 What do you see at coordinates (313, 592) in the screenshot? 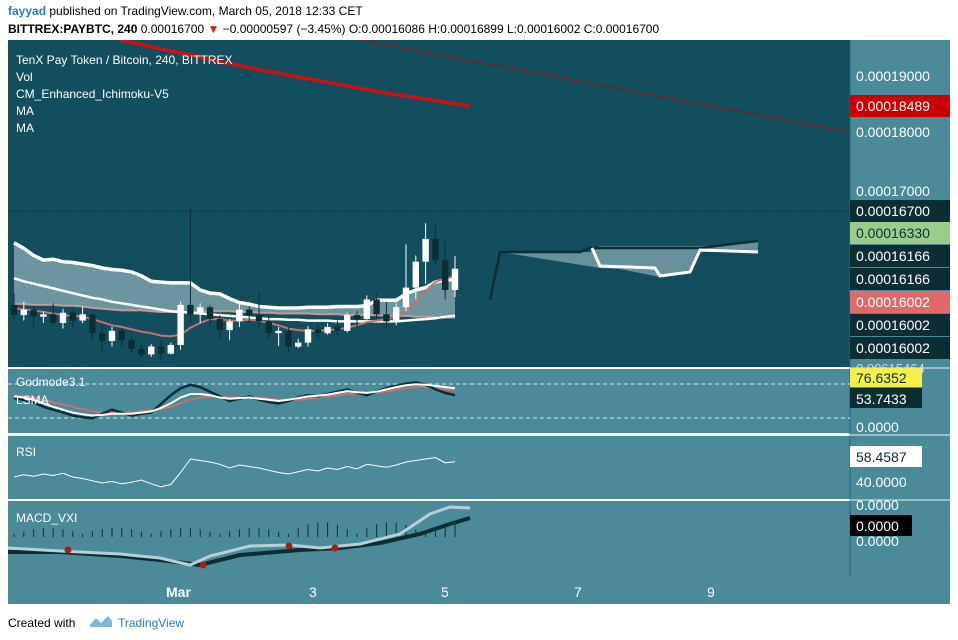
I see `time-tick: 3` at bounding box center [313, 592].